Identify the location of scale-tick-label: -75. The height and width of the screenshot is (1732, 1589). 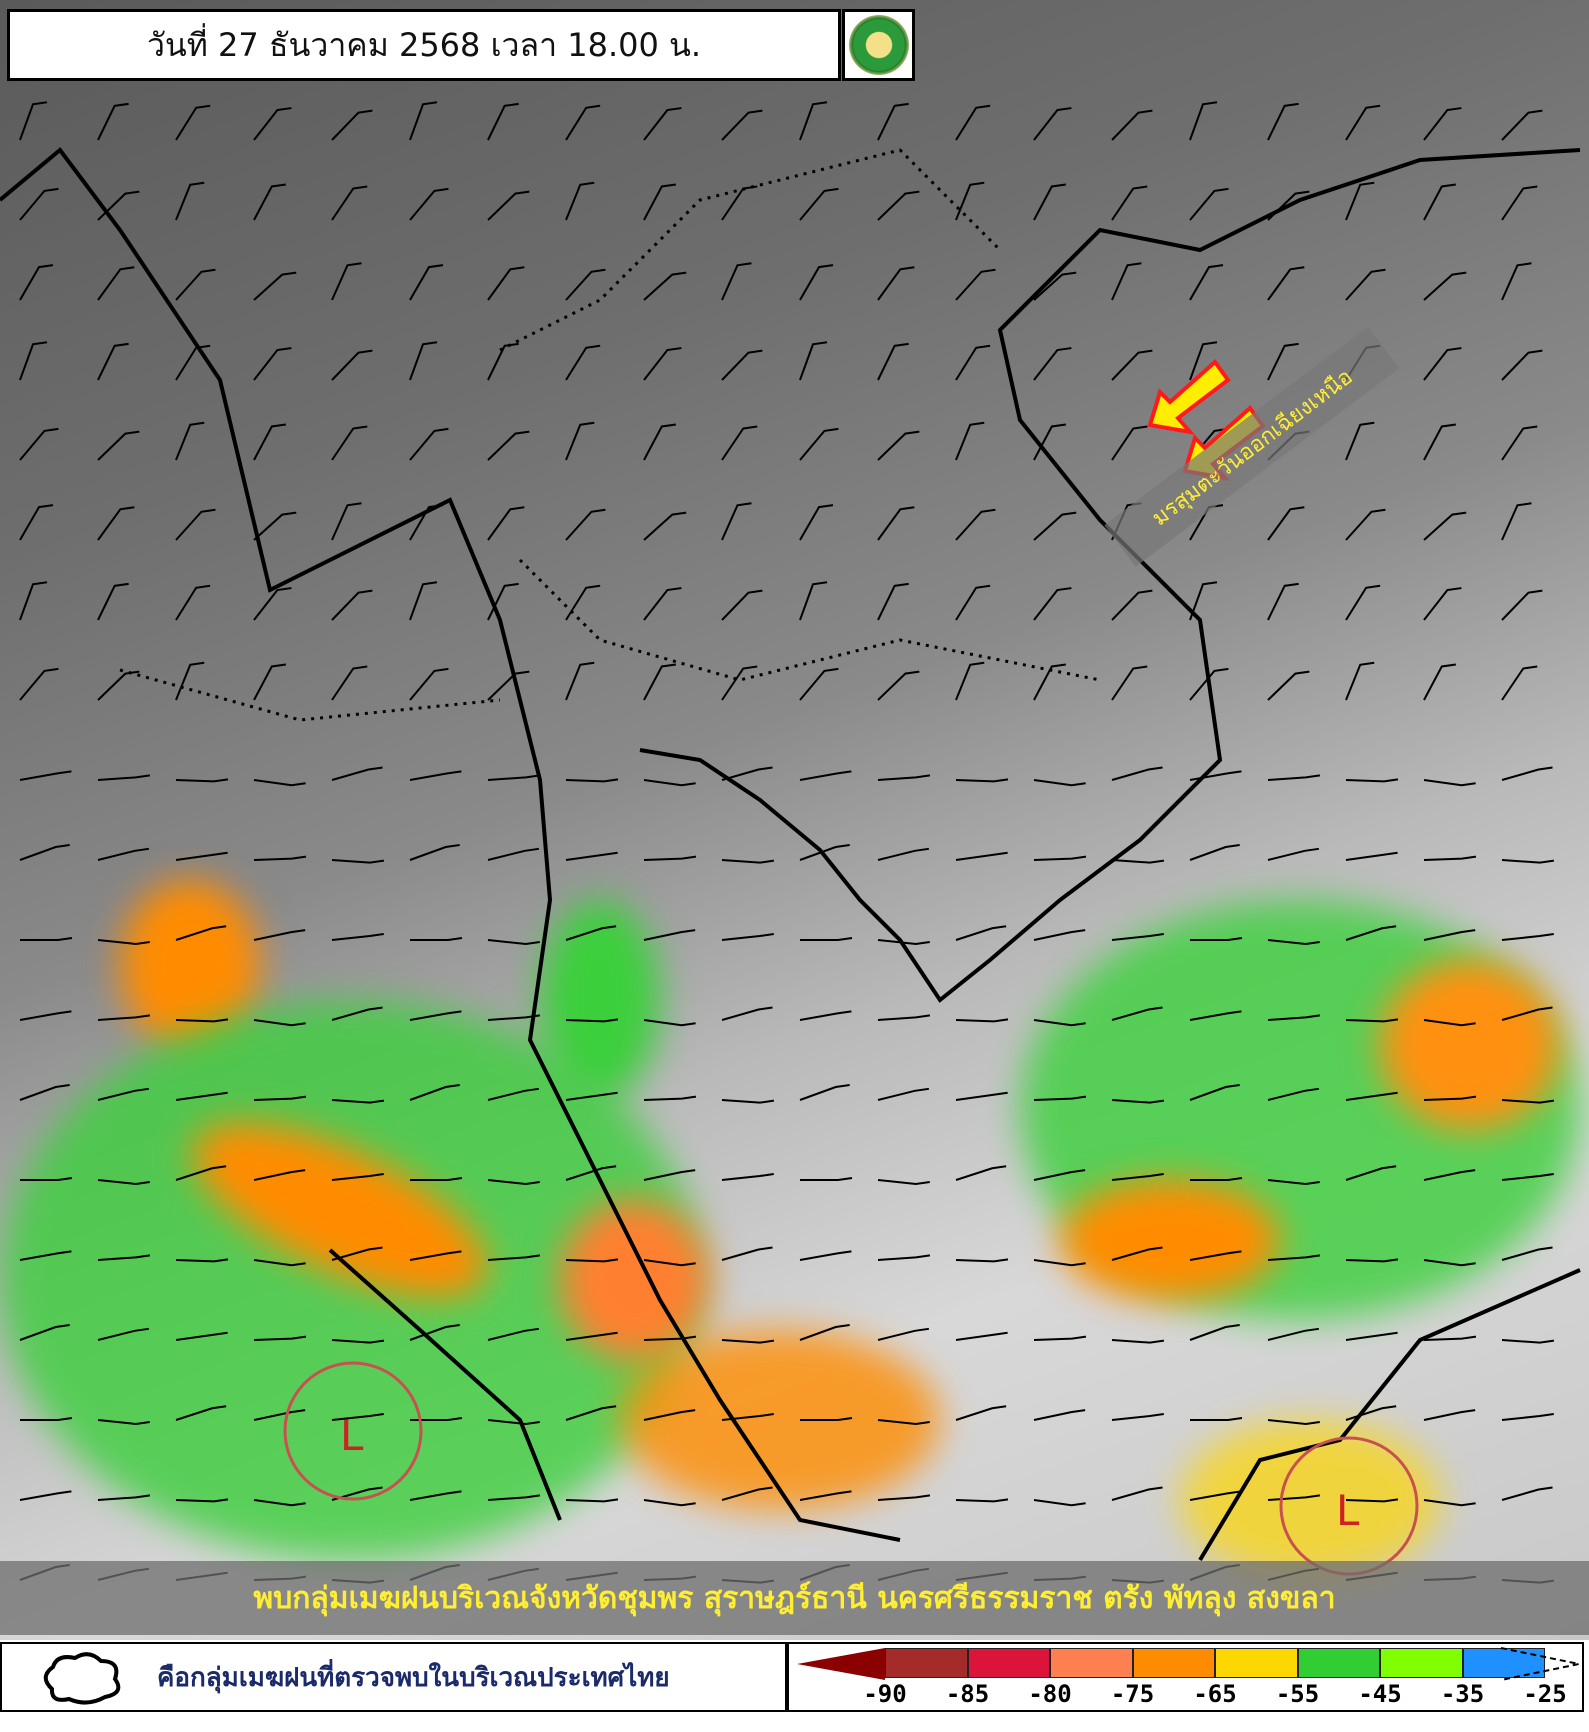
(1132, 1694).